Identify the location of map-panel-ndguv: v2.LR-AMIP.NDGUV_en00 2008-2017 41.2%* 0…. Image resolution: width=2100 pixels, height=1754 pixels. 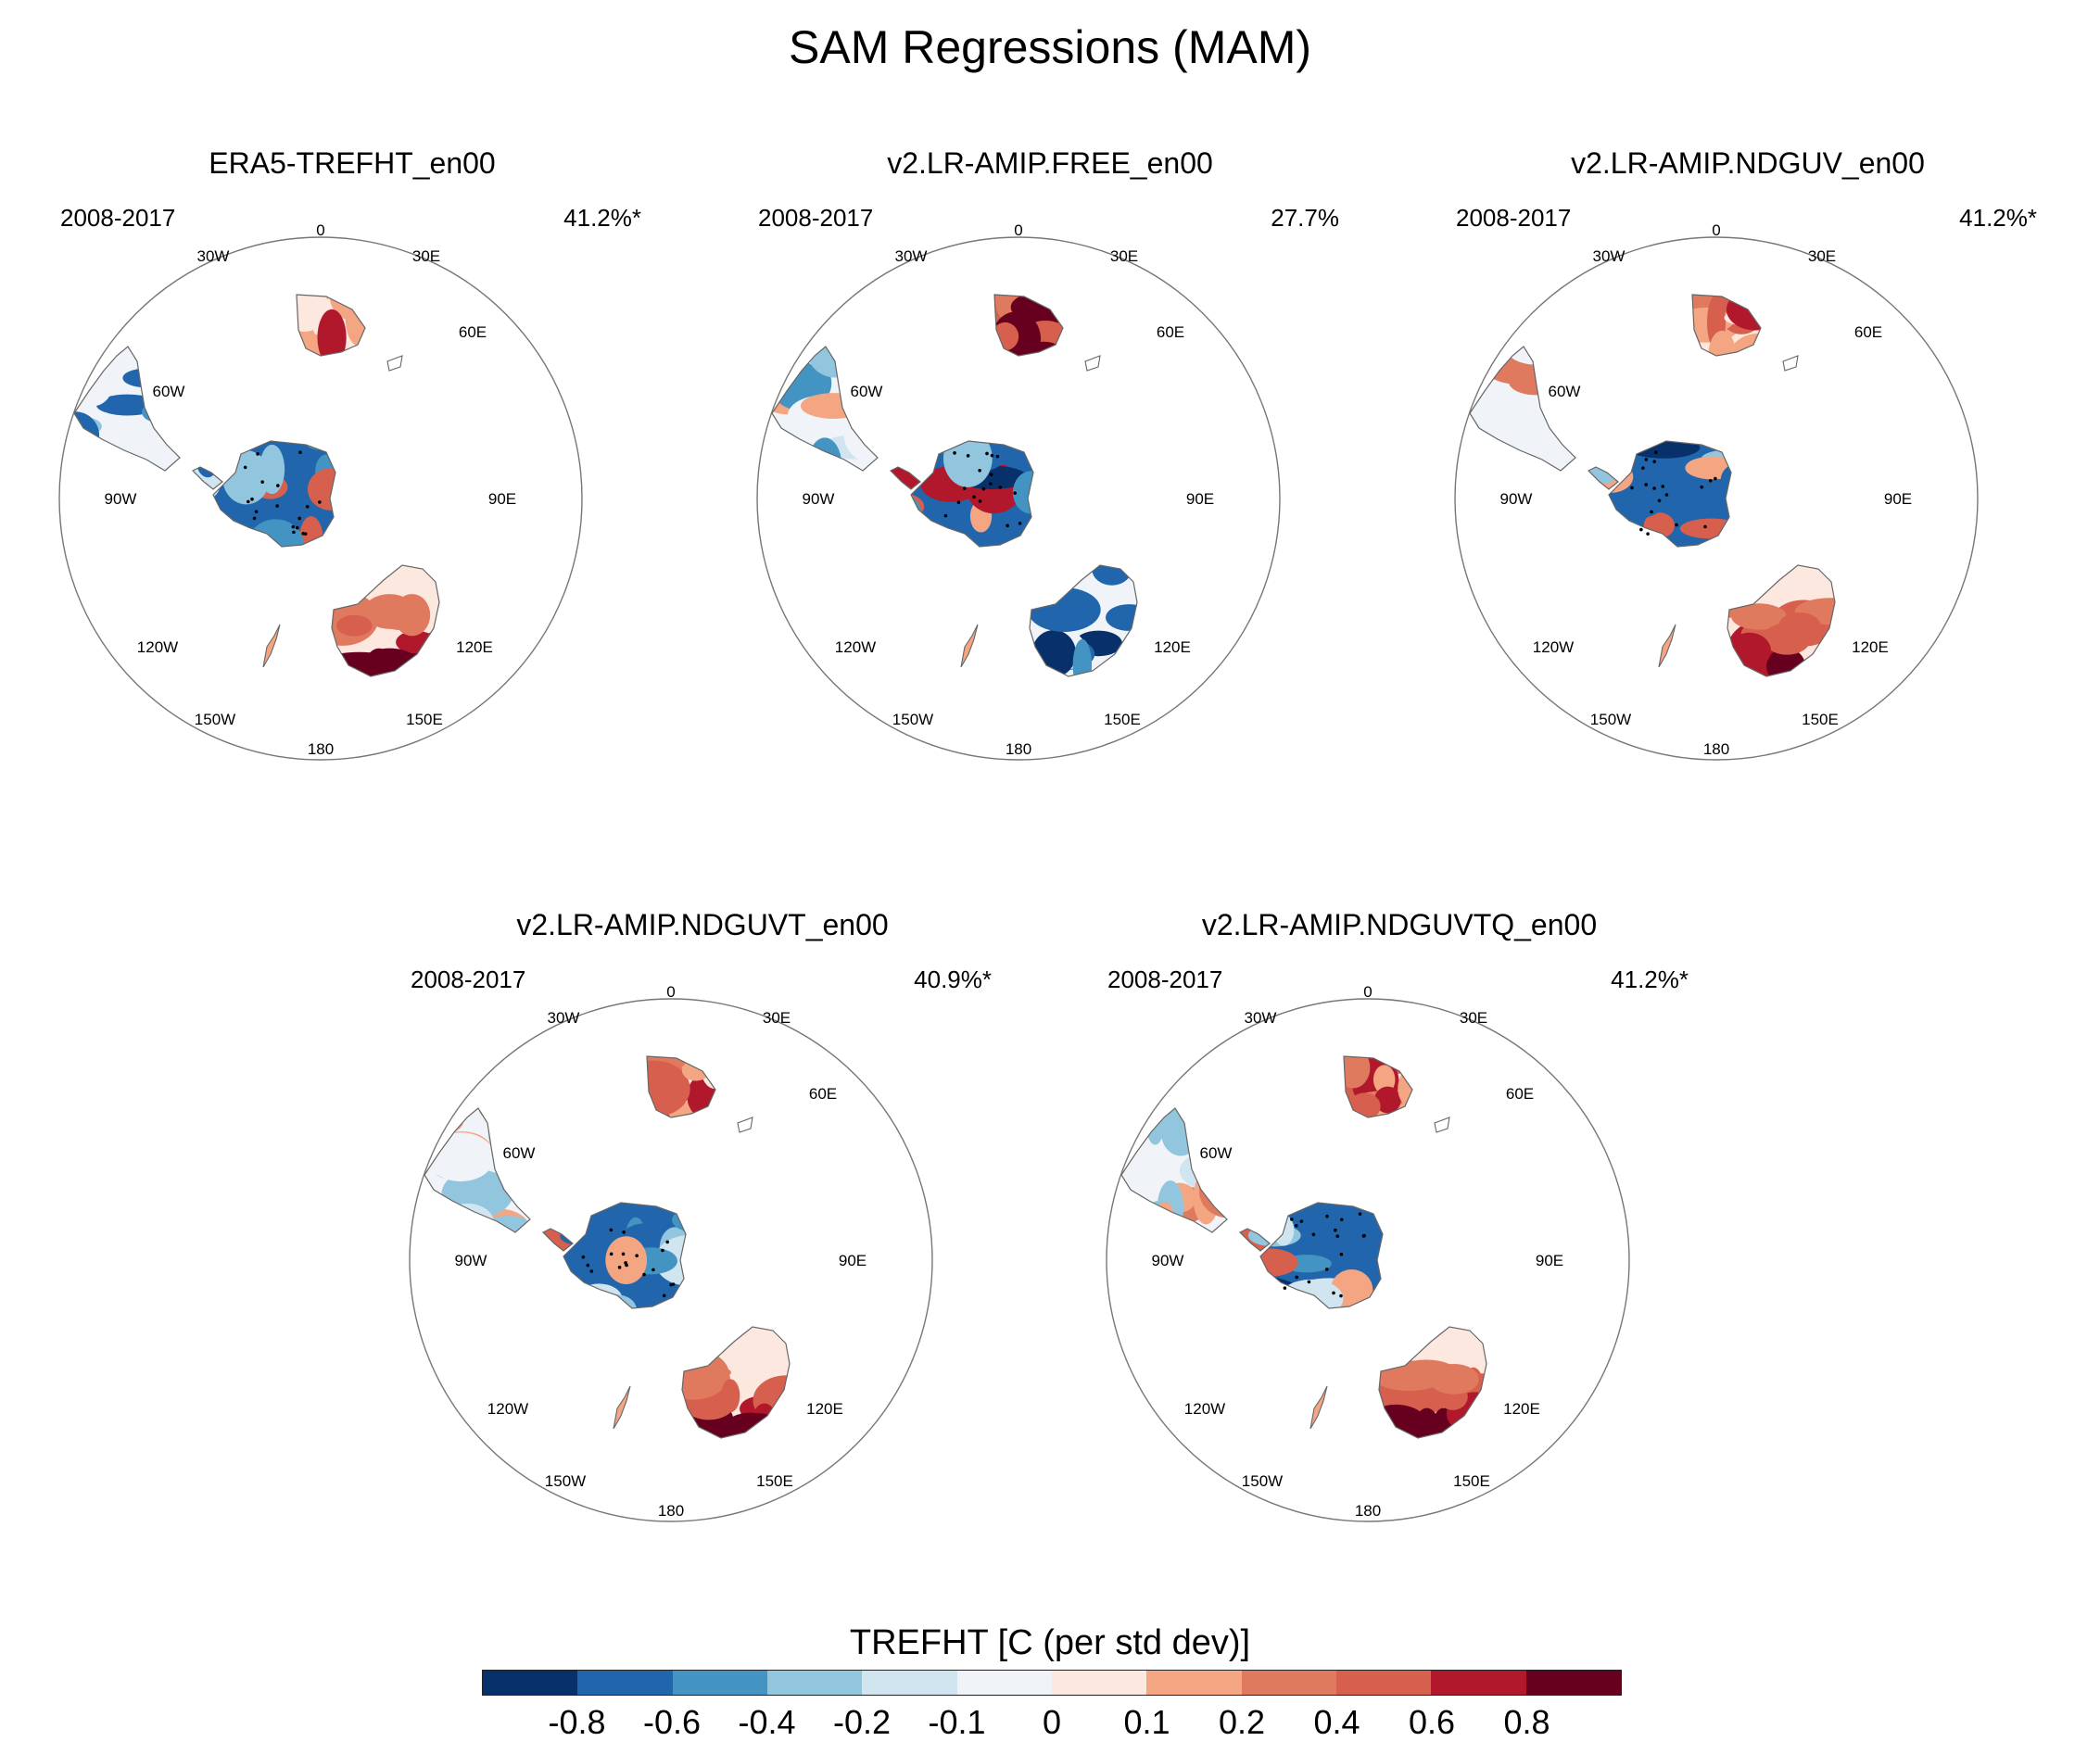
(1747, 507).